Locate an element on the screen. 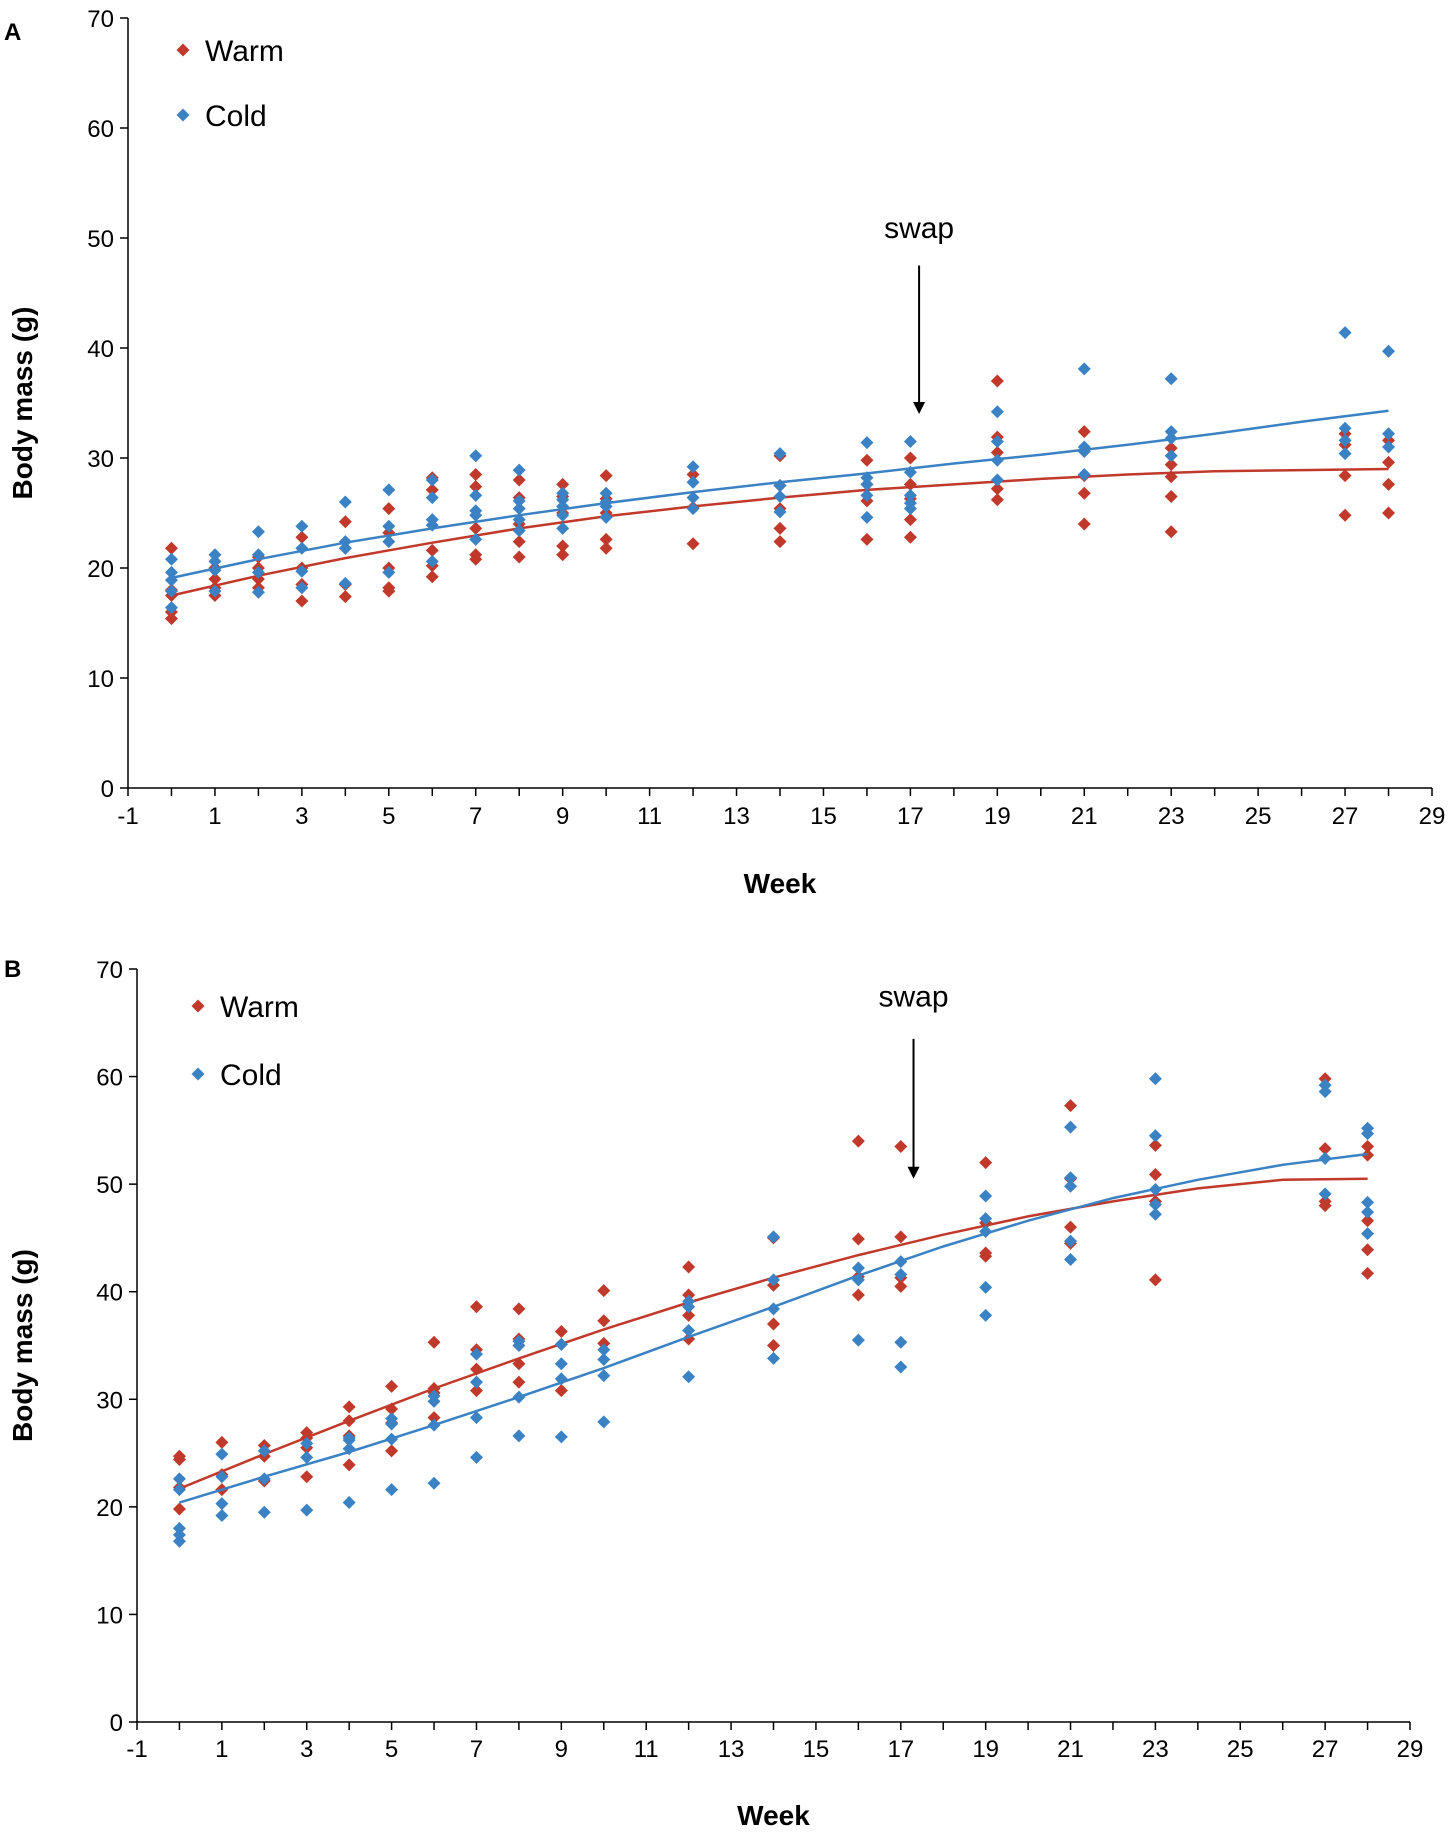 The width and height of the screenshot is (1450, 1845). x-tick-label: 25 is located at coordinates (1240, 1749).